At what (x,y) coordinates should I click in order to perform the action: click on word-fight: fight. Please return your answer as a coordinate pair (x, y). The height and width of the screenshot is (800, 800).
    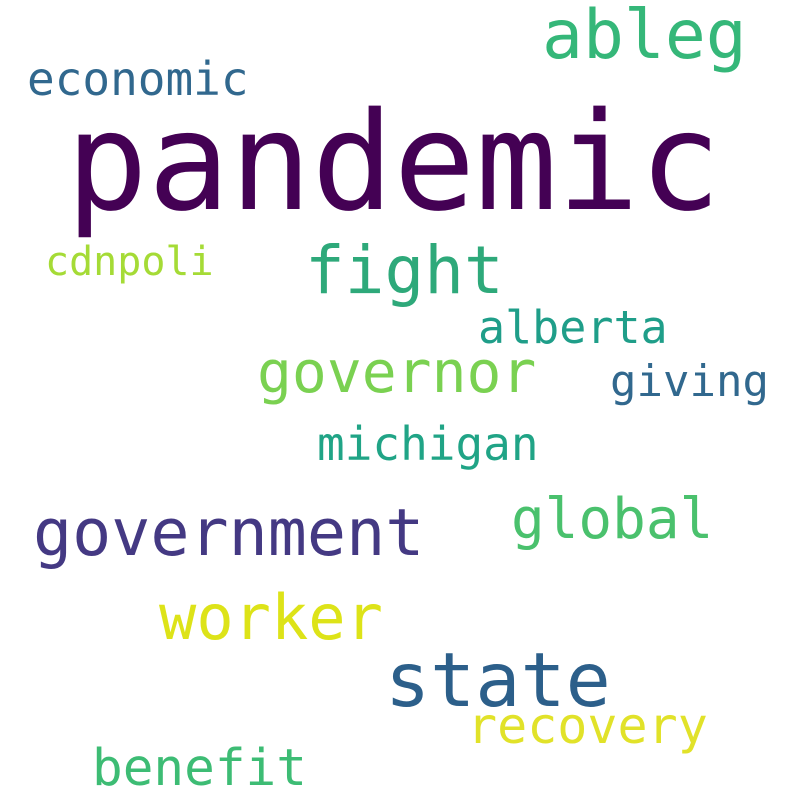
    Looking at the image, I should click on (404, 270).